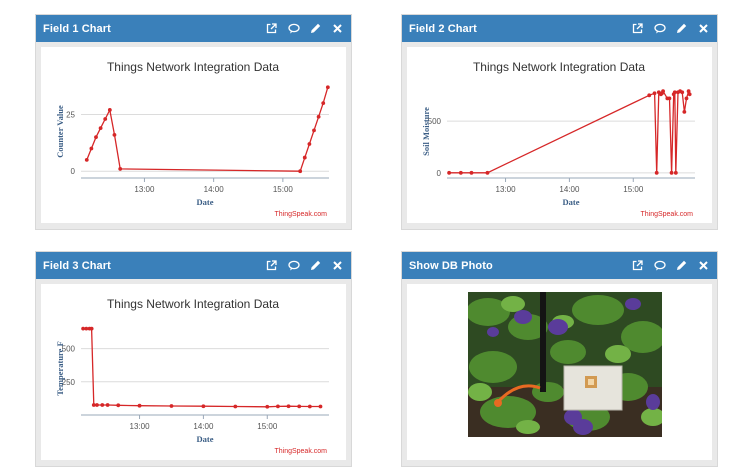 The width and height of the screenshot is (740, 476). I want to click on y-axis-label: Soil Moisture, so click(426, 131).